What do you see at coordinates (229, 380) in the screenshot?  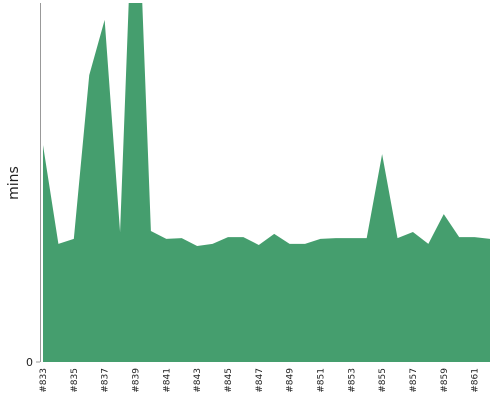 I see `x-tick-label: #845` at bounding box center [229, 380].